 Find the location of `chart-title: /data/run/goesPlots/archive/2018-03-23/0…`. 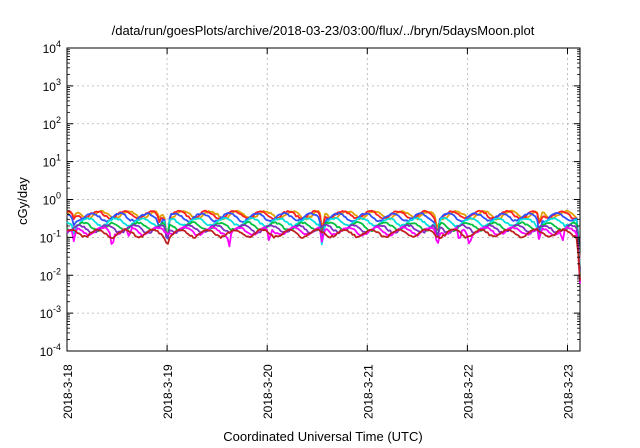

chart-title: /data/run/goesPlots/archive/2018-03-23/0… is located at coordinates (323, 30).